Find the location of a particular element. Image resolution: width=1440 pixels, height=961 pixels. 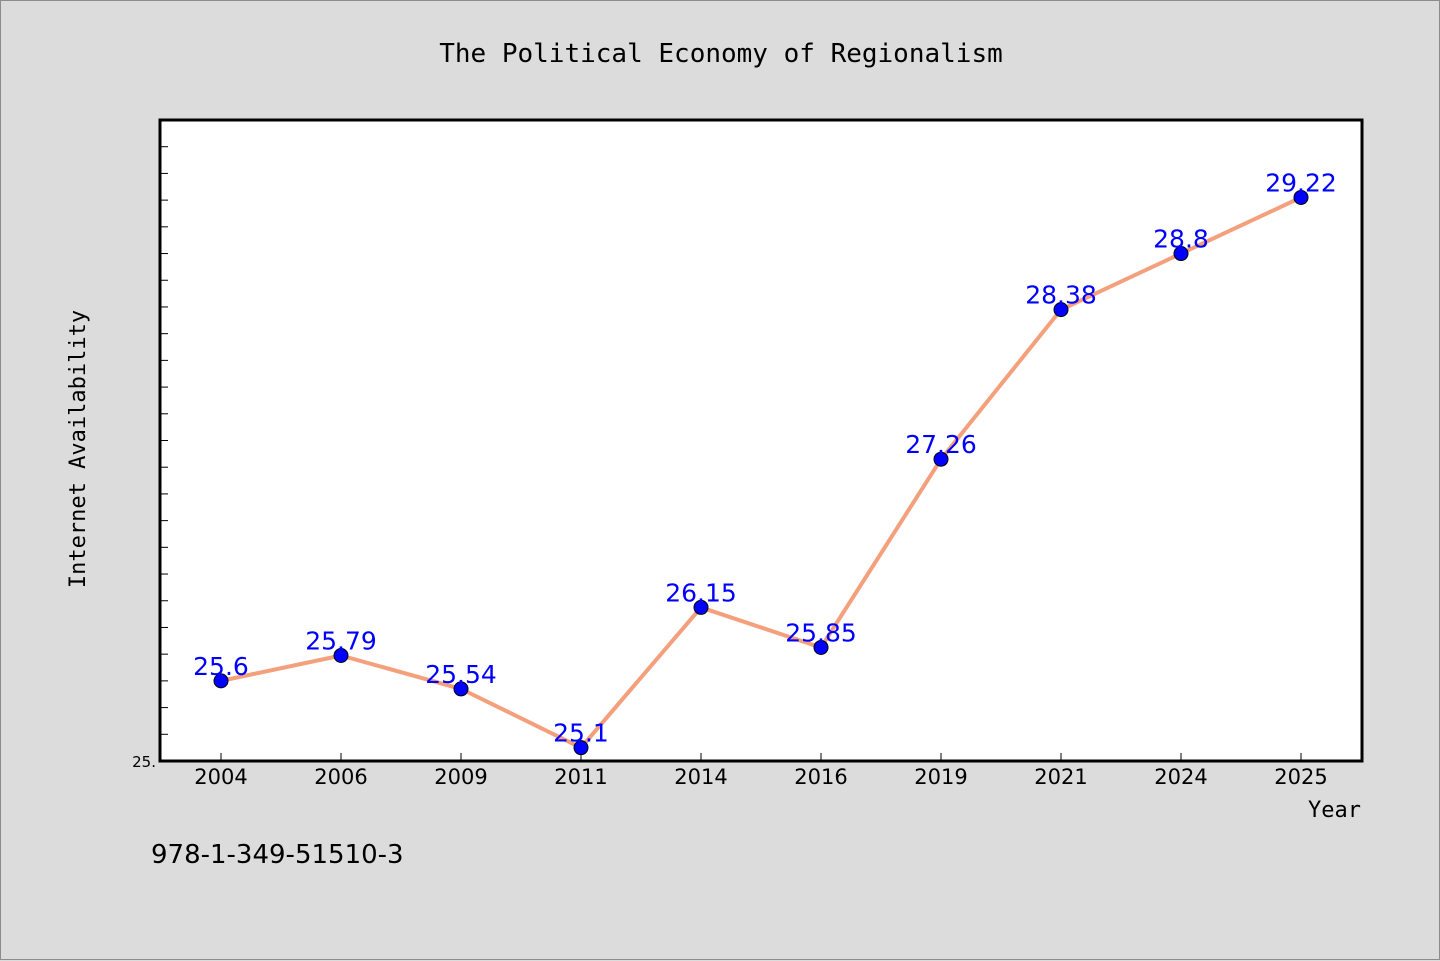

data-label: 25.85 is located at coordinates (821, 632).